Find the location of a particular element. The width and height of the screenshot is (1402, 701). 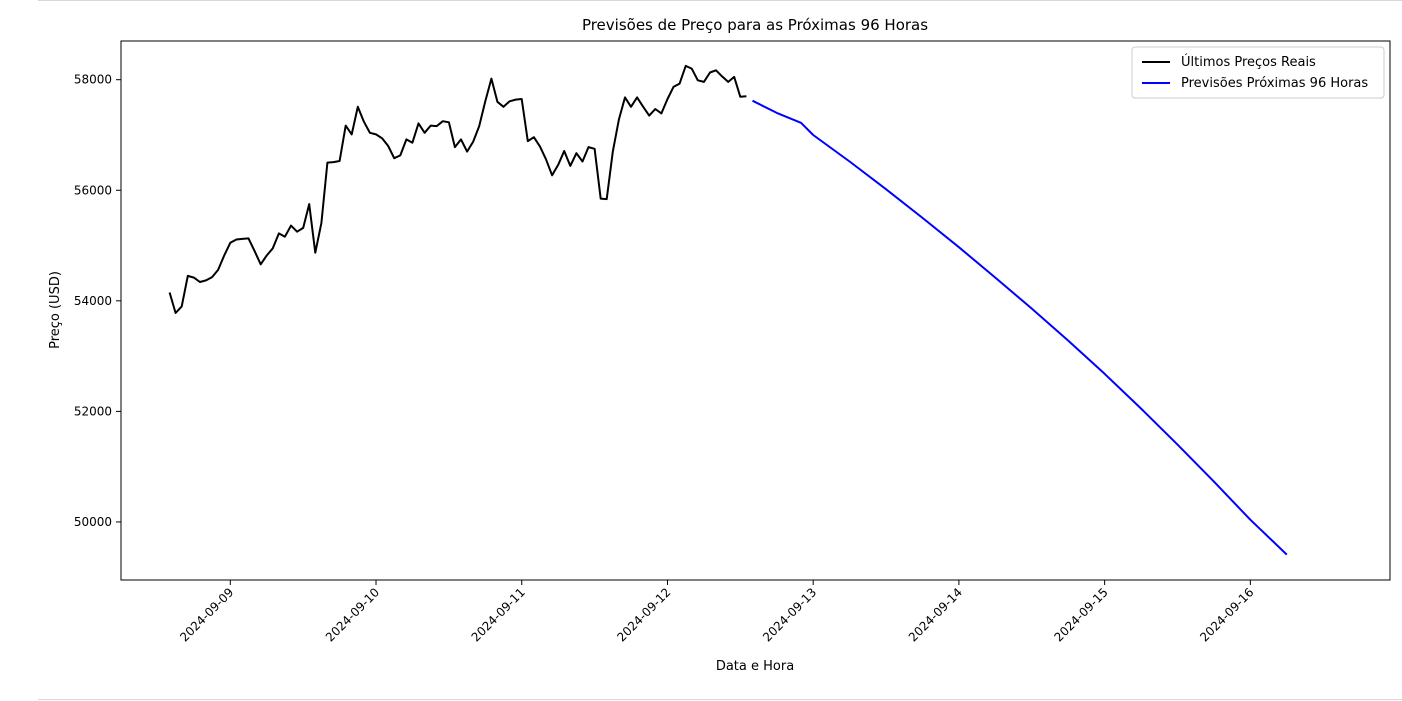

y-tick-label: 50000 is located at coordinates (93, 522).